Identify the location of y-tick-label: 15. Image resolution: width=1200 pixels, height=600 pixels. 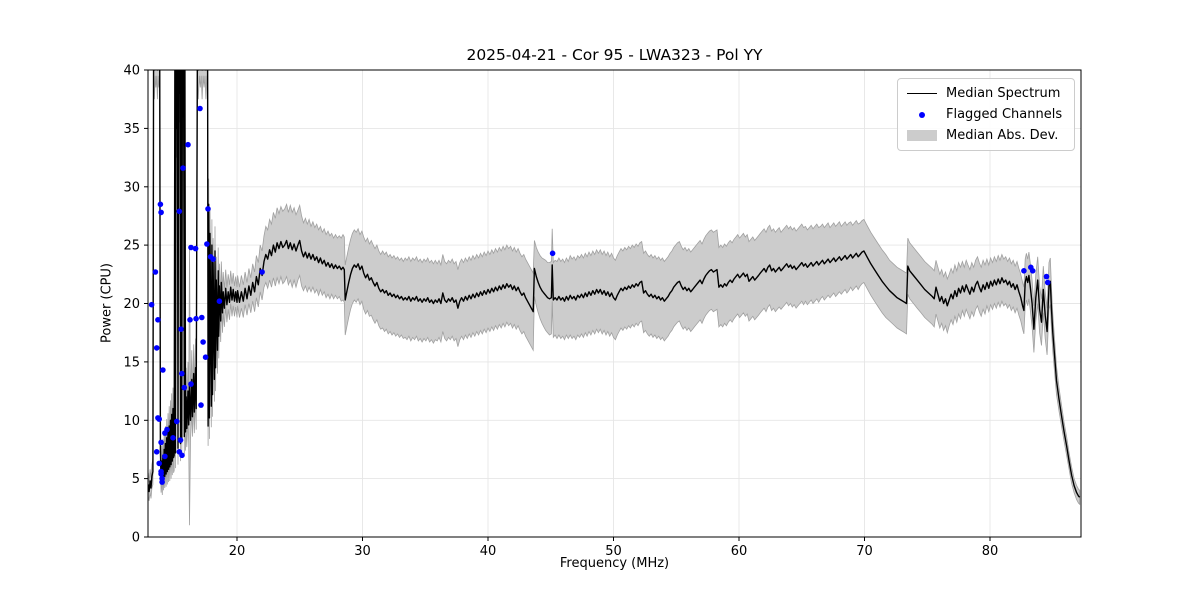
(131, 362).